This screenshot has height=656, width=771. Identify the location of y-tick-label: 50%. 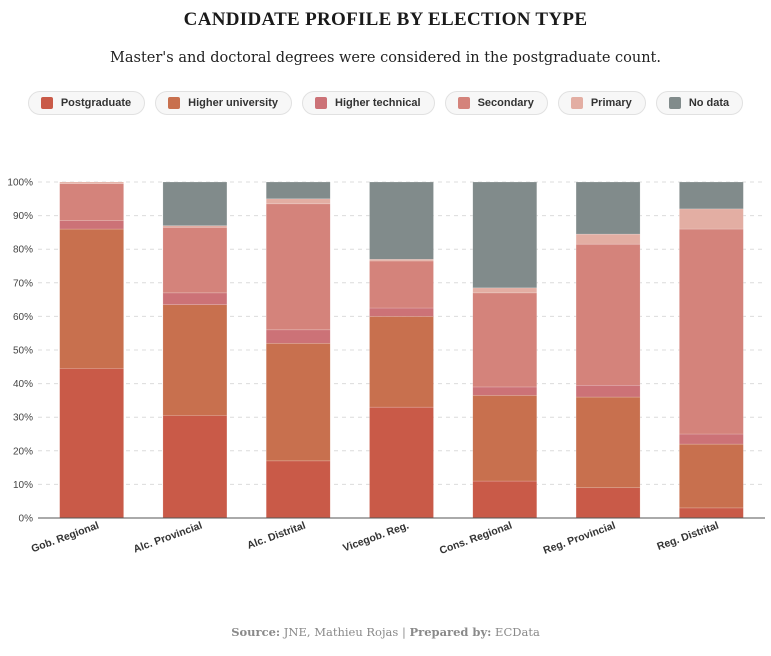
(23, 351).